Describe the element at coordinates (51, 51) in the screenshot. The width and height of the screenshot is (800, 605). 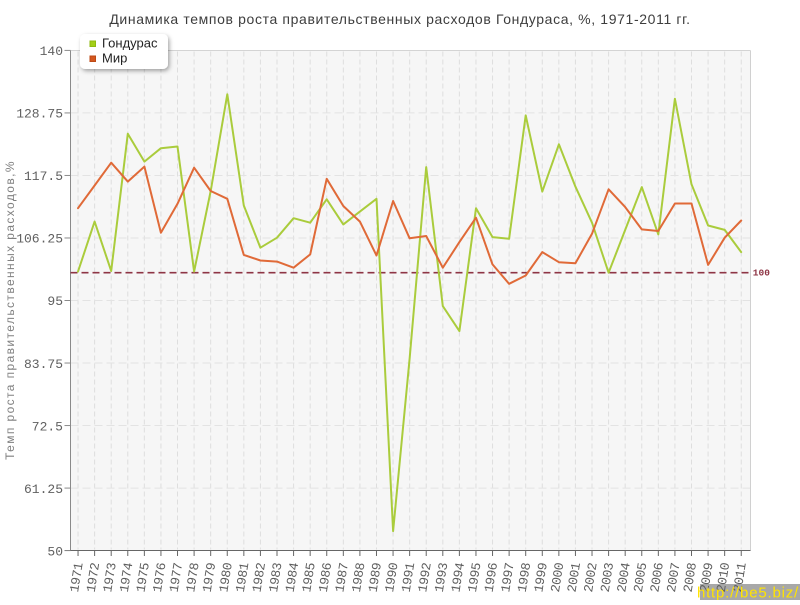
I see `svg-text: 140` at that location.